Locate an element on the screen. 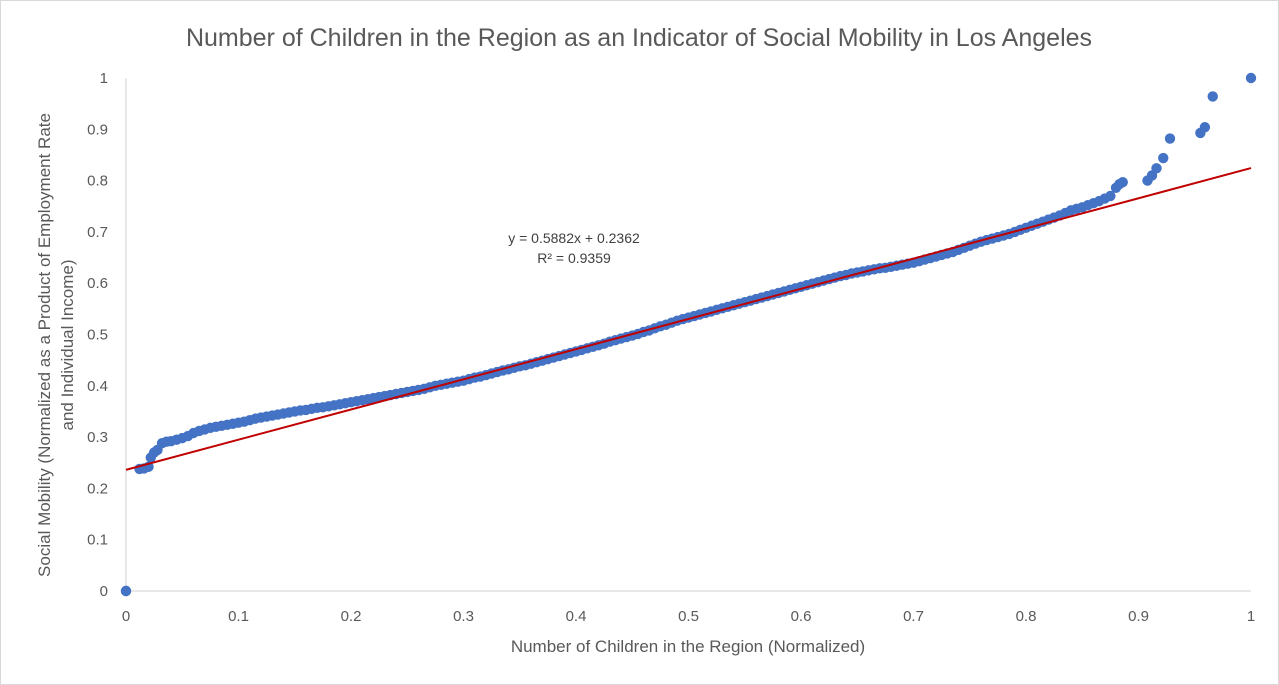 The height and width of the screenshot is (685, 1279). x-tick-label: 0.4 is located at coordinates (576, 616).